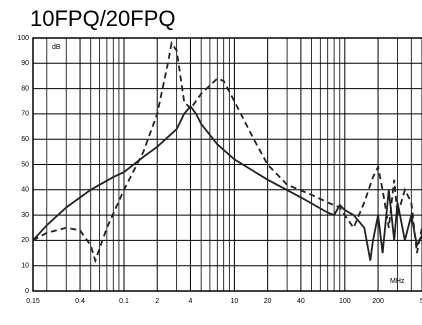 The image size is (422, 325). What do you see at coordinates (268, 301) in the screenshot?
I see `x-tick-label: 20` at bounding box center [268, 301].